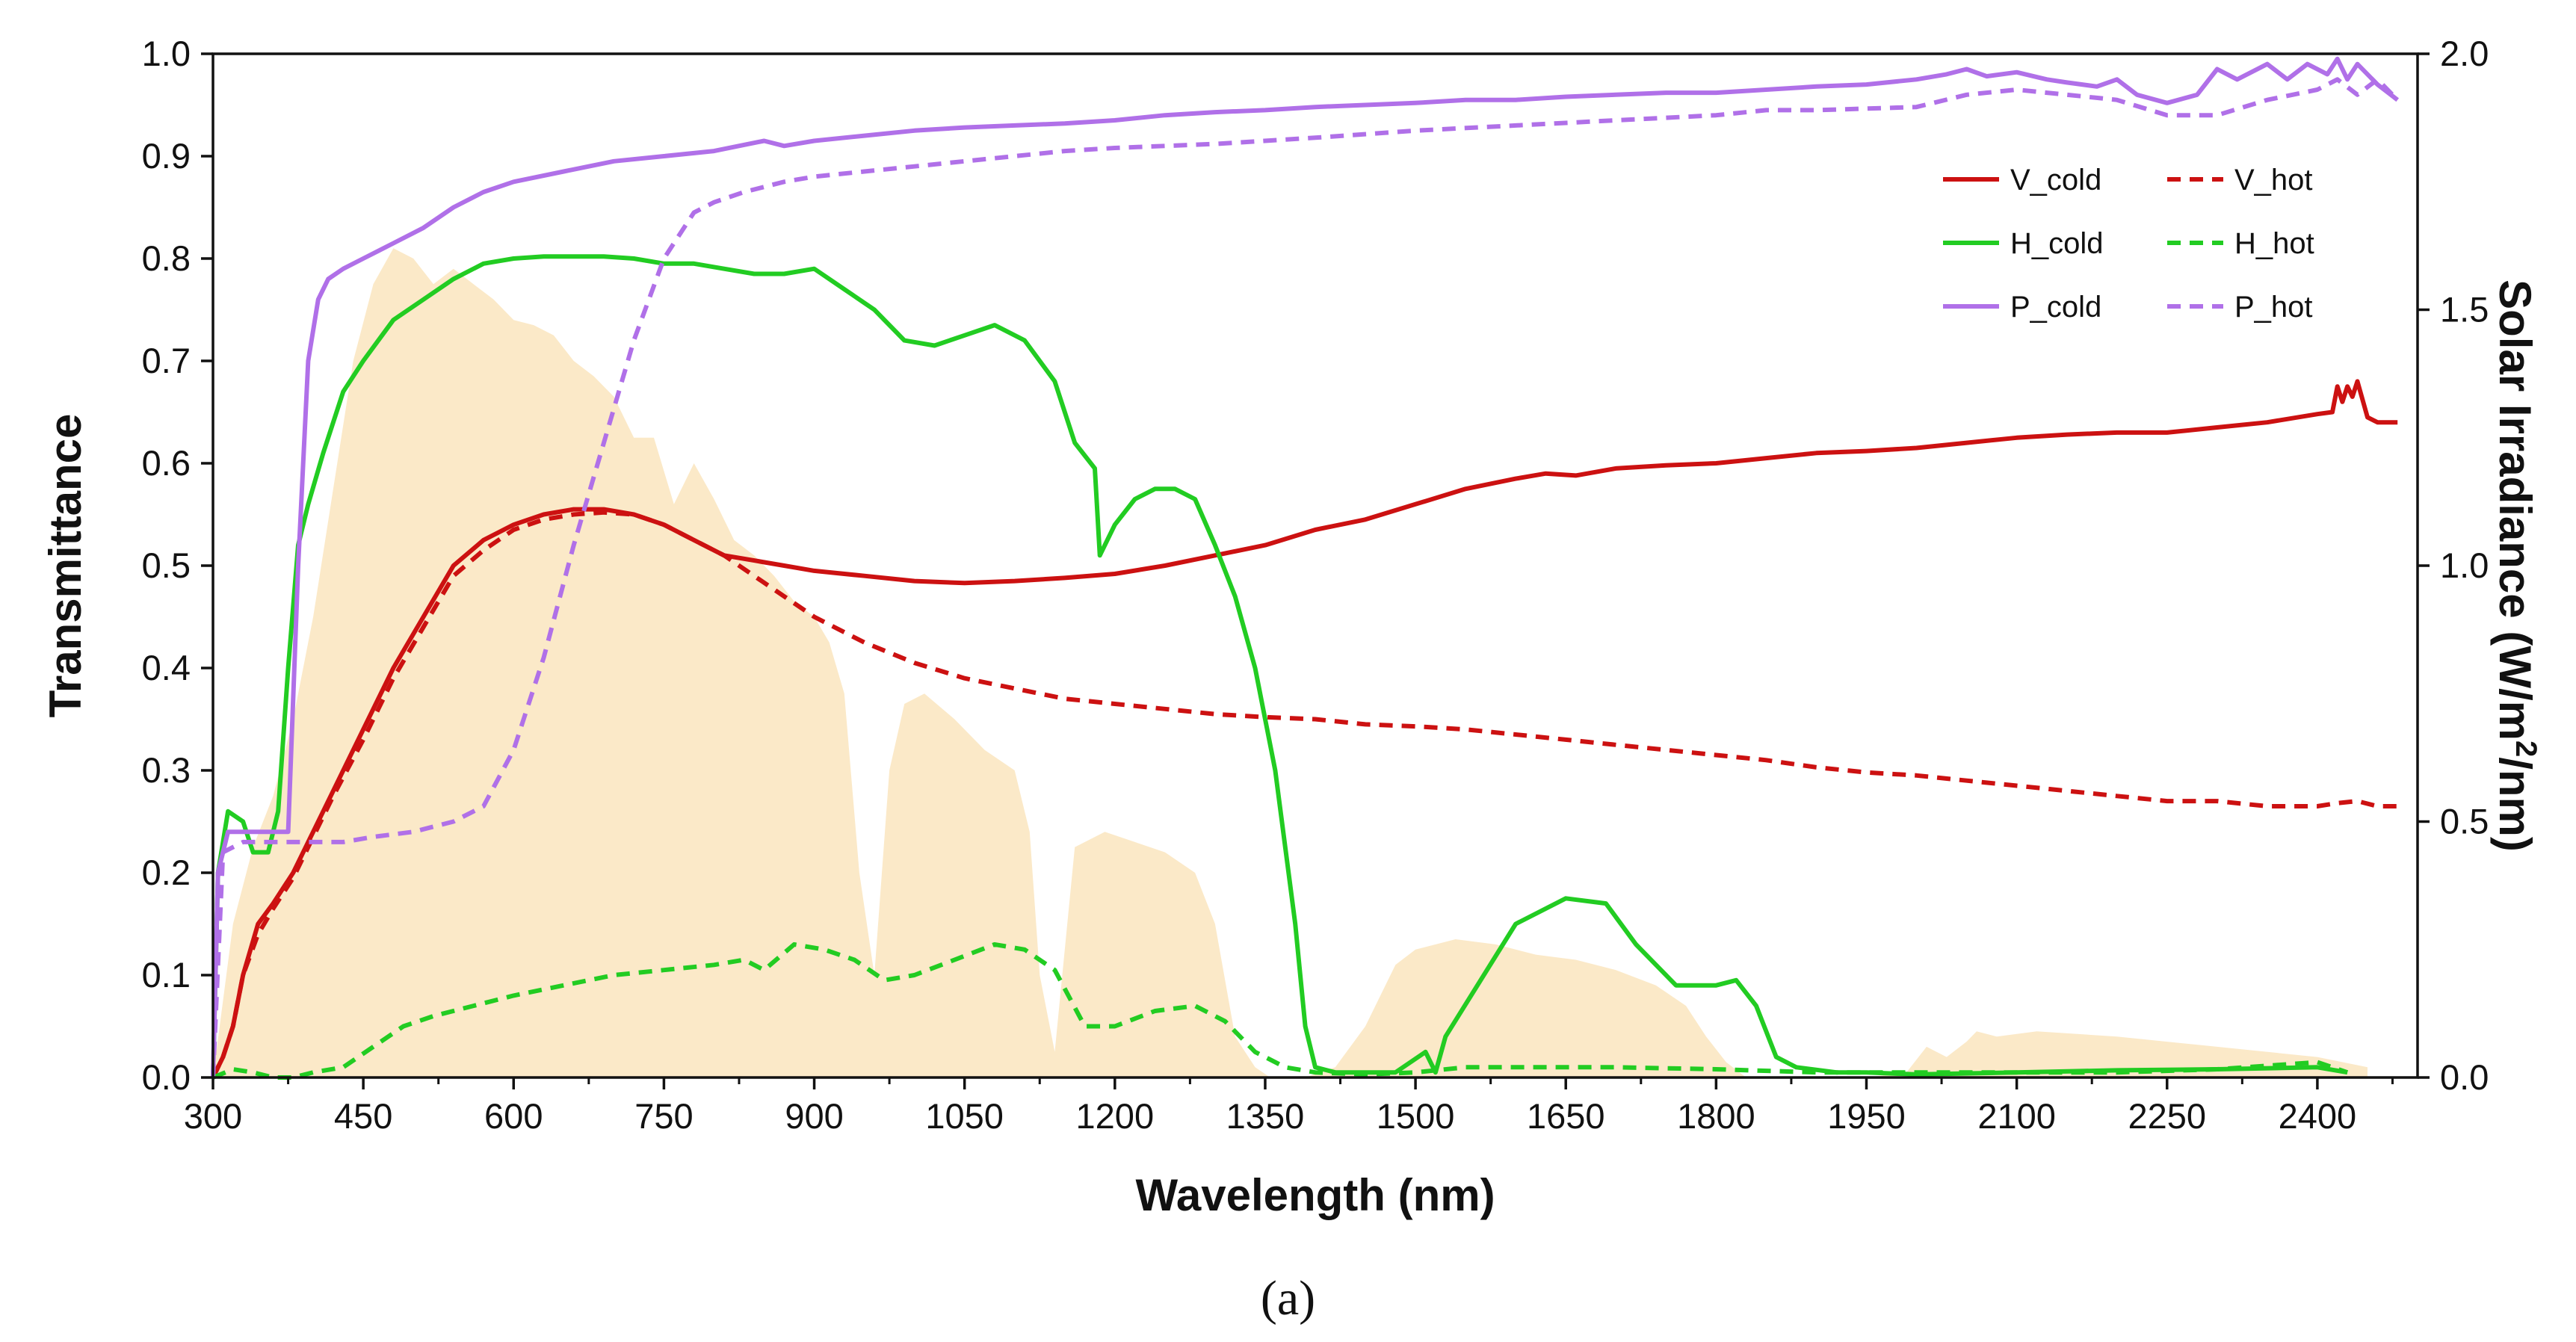 The width and height of the screenshot is (2576, 1342). What do you see at coordinates (166, 770) in the screenshot?
I see `y-tick-label: 0.3` at bounding box center [166, 770].